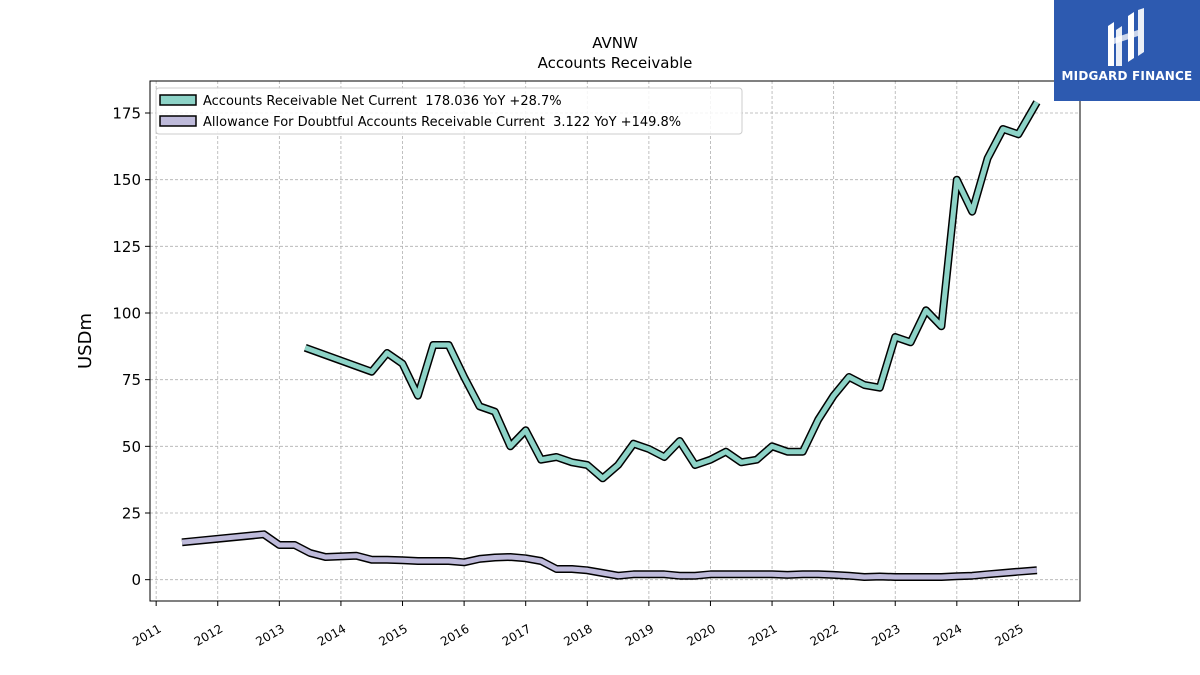 The height and width of the screenshot is (675, 1200). Describe the element at coordinates (516, 634) in the screenshot. I see `x-tick-label: 2017` at that location.